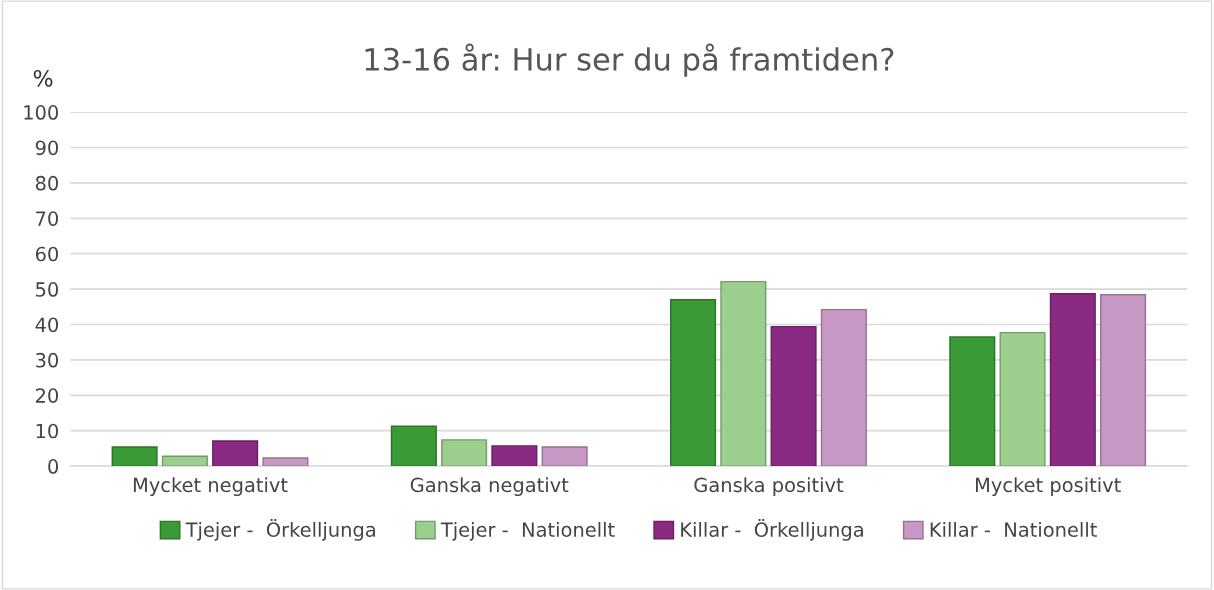 This screenshot has height=590, width=1214. Describe the element at coordinates (41, 112) in the screenshot. I see `y-tick-label: 100` at that location.